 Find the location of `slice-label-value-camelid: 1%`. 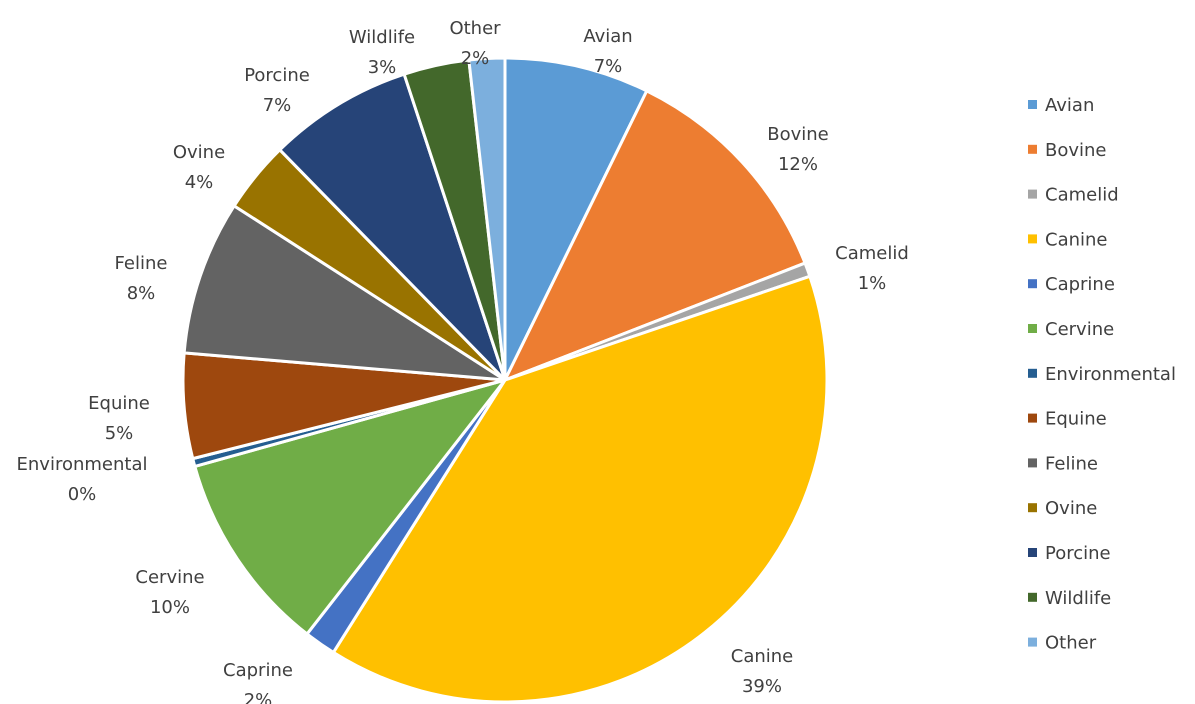

slice-label-value-camelid: 1% is located at coordinates (872, 283).